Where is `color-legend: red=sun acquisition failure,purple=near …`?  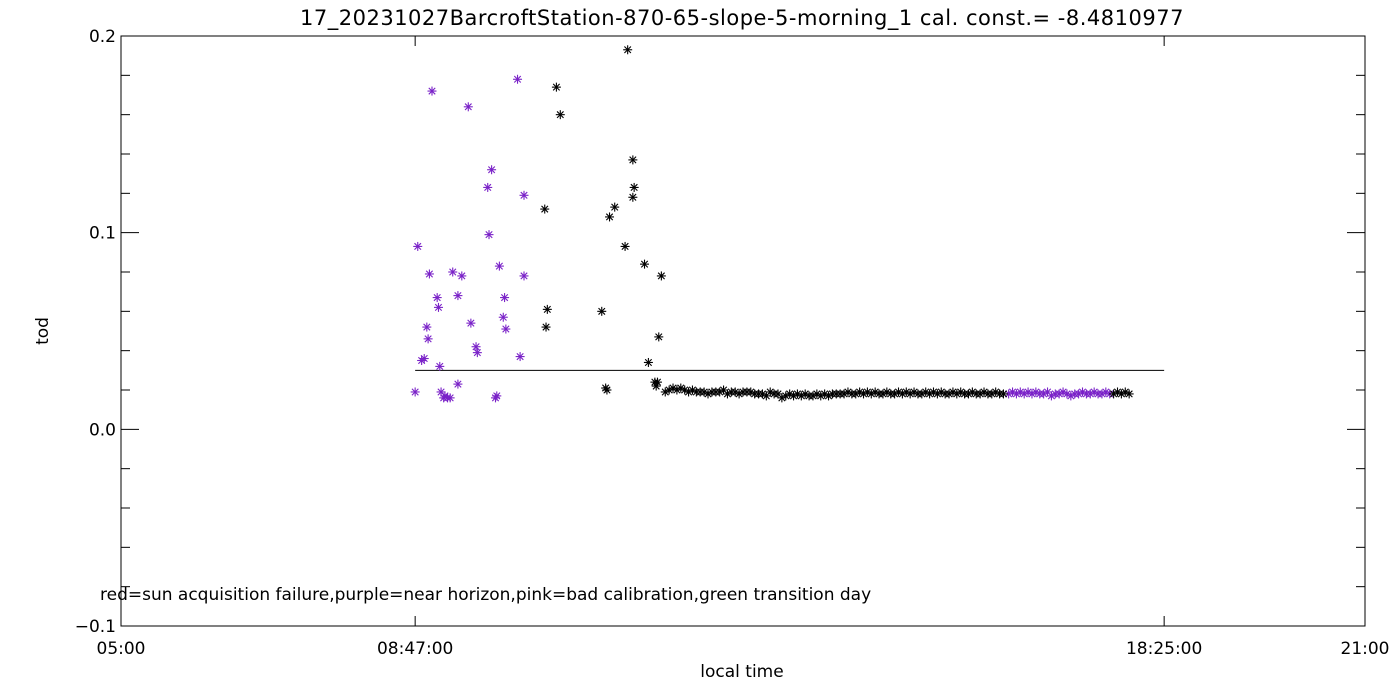
color-legend: red=sun acquisition failure,purple=near … is located at coordinates (485, 595).